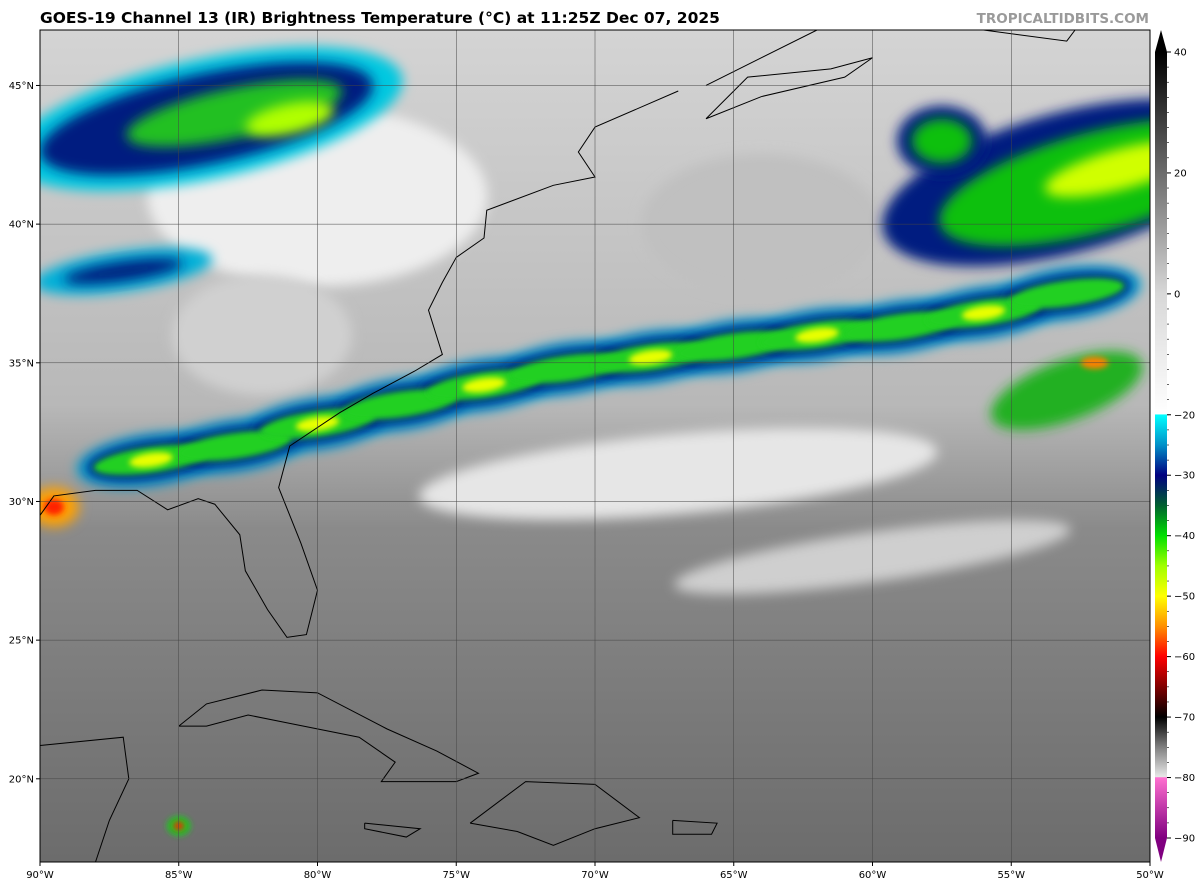  What do you see at coordinates (21, 502) in the screenshot?
I see `lat-tick-label: 30°N` at bounding box center [21, 502].